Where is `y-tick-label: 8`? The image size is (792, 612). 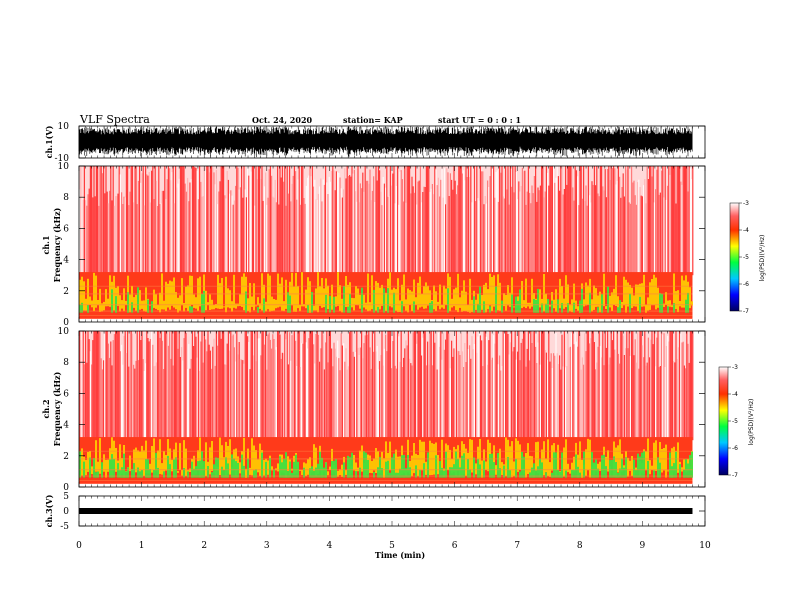 y-tick-label: 8 is located at coordinates (66, 363).